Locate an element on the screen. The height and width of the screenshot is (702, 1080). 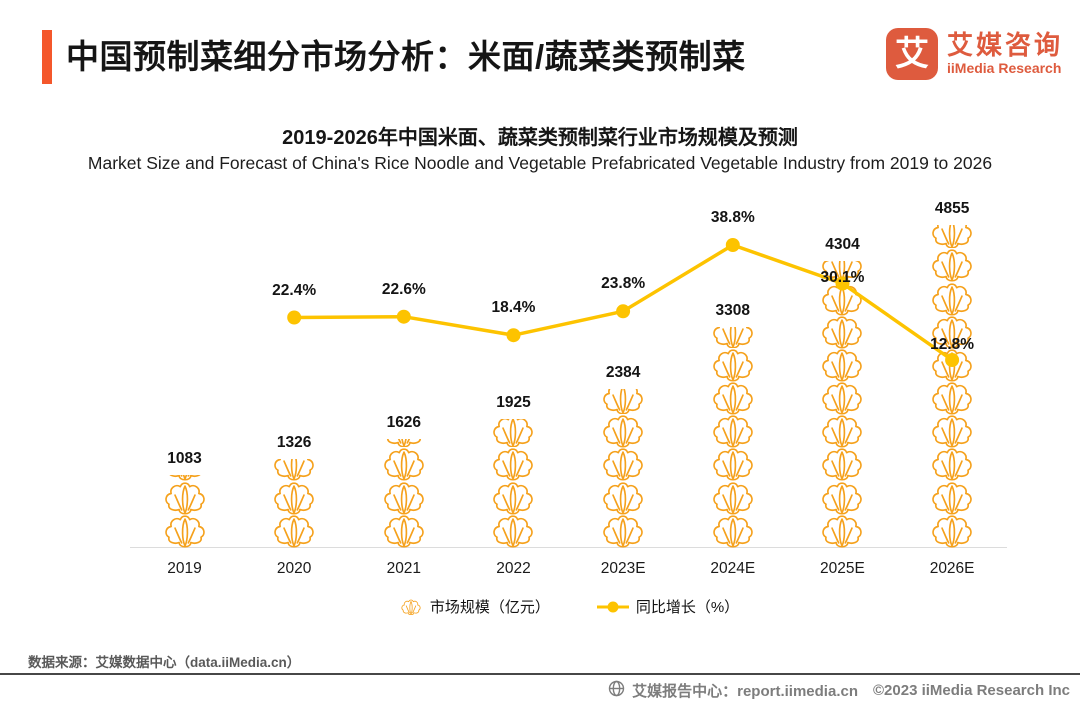
bar-column-2023E is located at coordinates (623, 468).